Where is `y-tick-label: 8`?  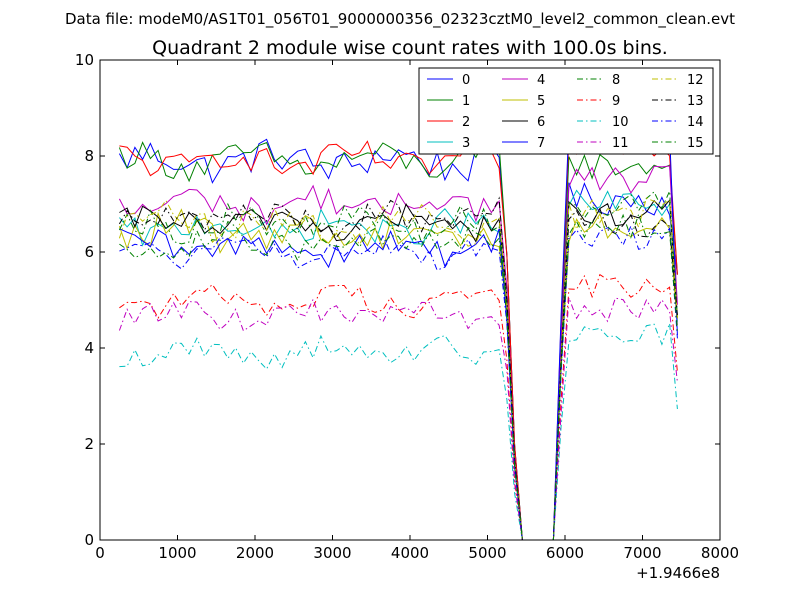
y-tick-label: 8 is located at coordinates (89, 156).